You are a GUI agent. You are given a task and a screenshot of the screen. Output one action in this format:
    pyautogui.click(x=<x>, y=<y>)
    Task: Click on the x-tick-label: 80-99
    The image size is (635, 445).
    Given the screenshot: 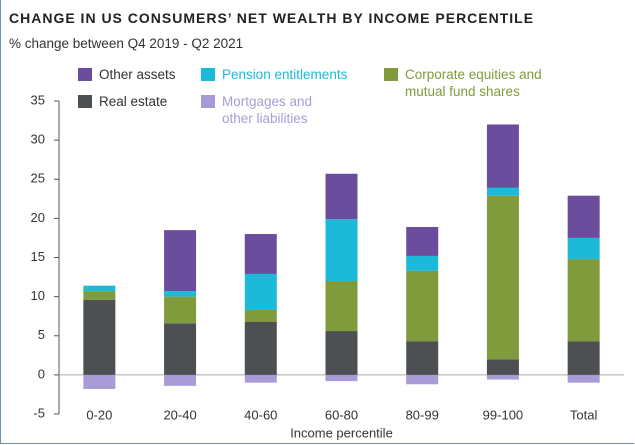 What is the action you would take?
    pyautogui.click(x=422, y=414)
    